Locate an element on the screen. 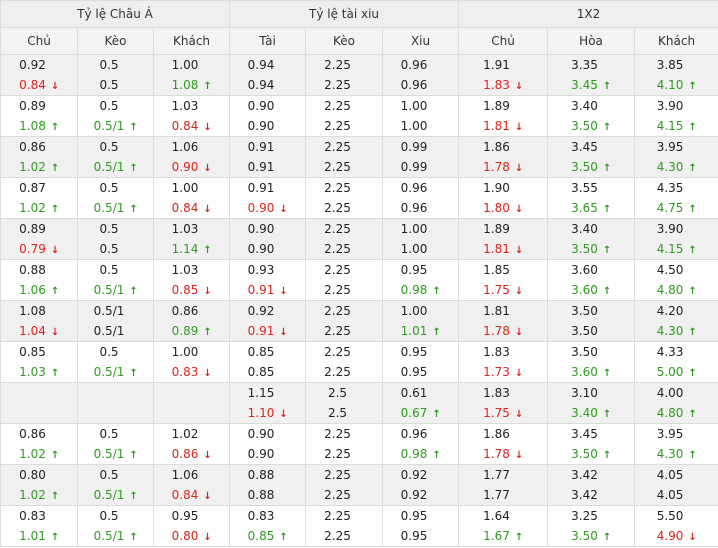 The height and width of the screenshot is (548, 718). current-odds-value: 2.25 is located at coordinates (337, 331).